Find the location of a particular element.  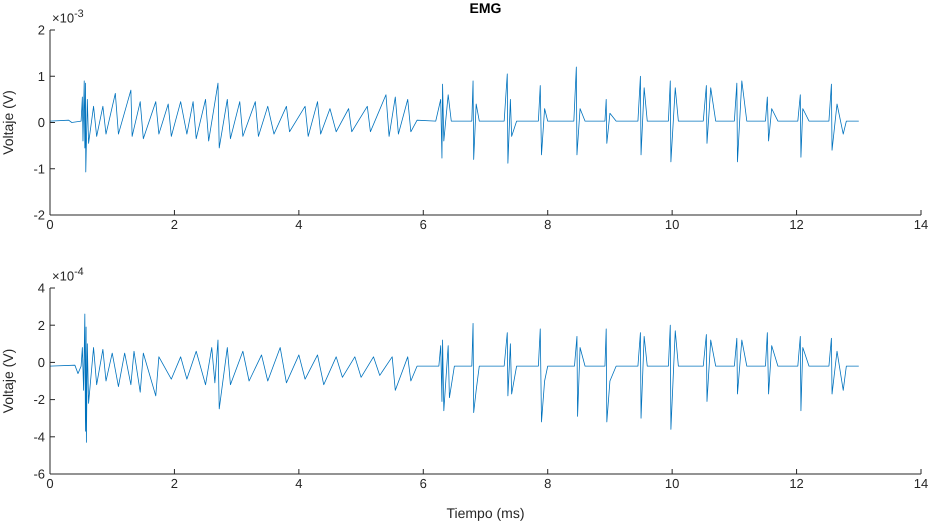

y-tick-label: -4 is located at coordinates (39, 436).